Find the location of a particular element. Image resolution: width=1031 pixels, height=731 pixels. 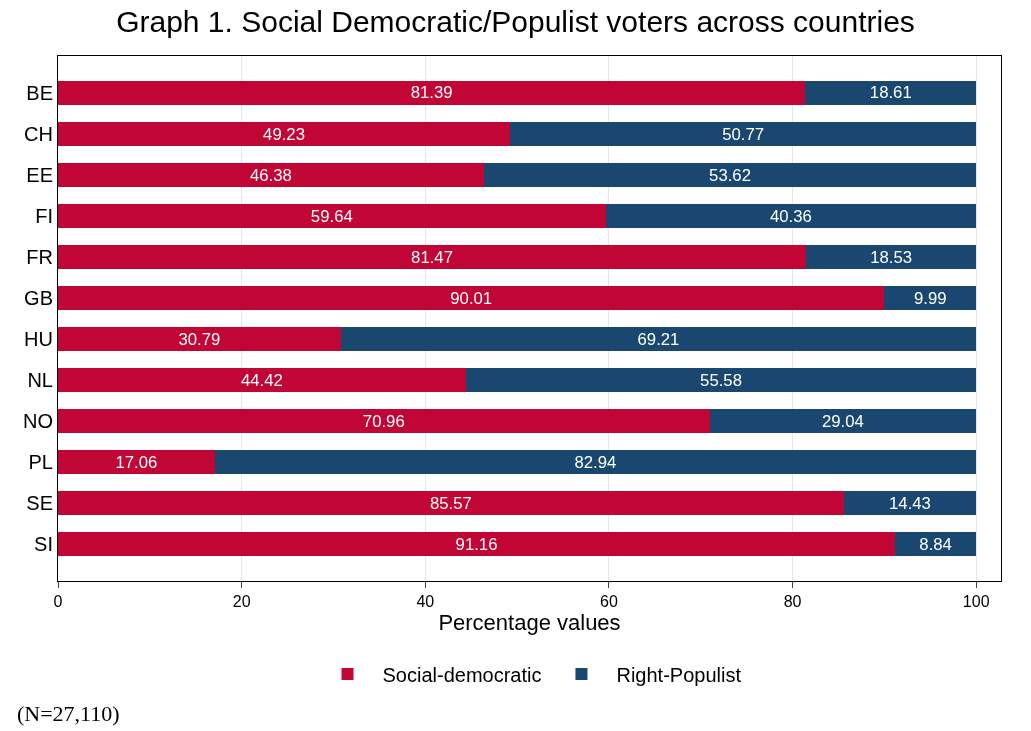

data-label: 85.57 is located at coordinates (450, 503).